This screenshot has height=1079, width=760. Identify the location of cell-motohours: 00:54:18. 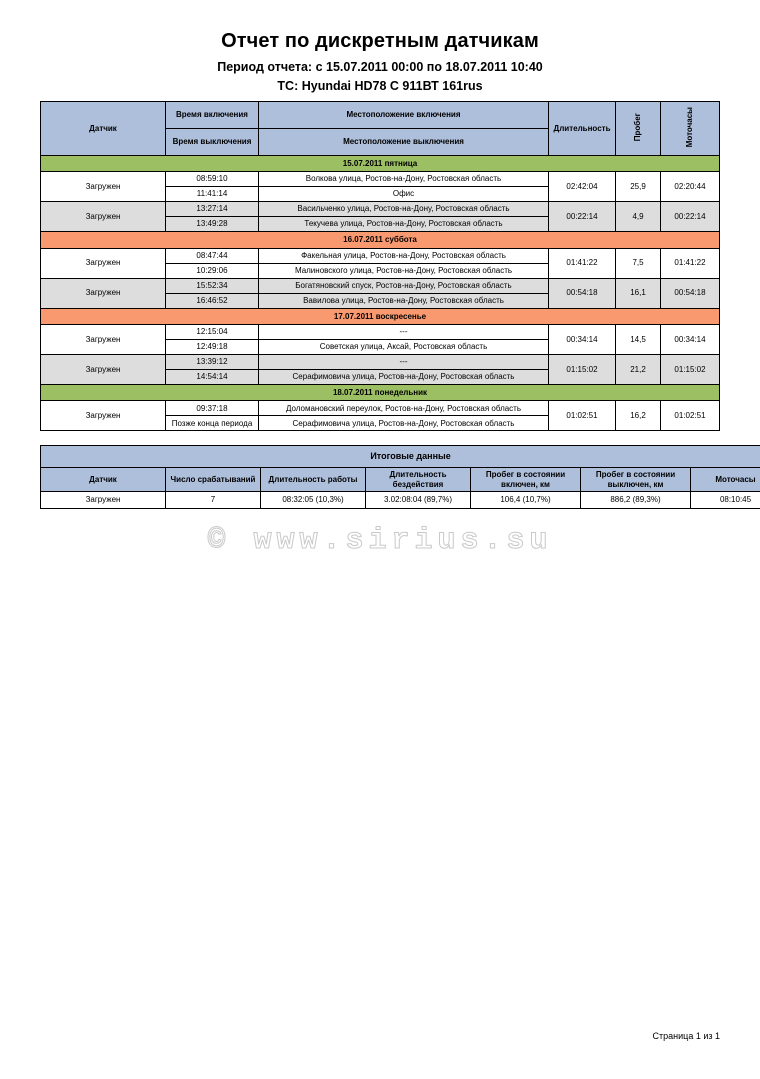
(690, 293).